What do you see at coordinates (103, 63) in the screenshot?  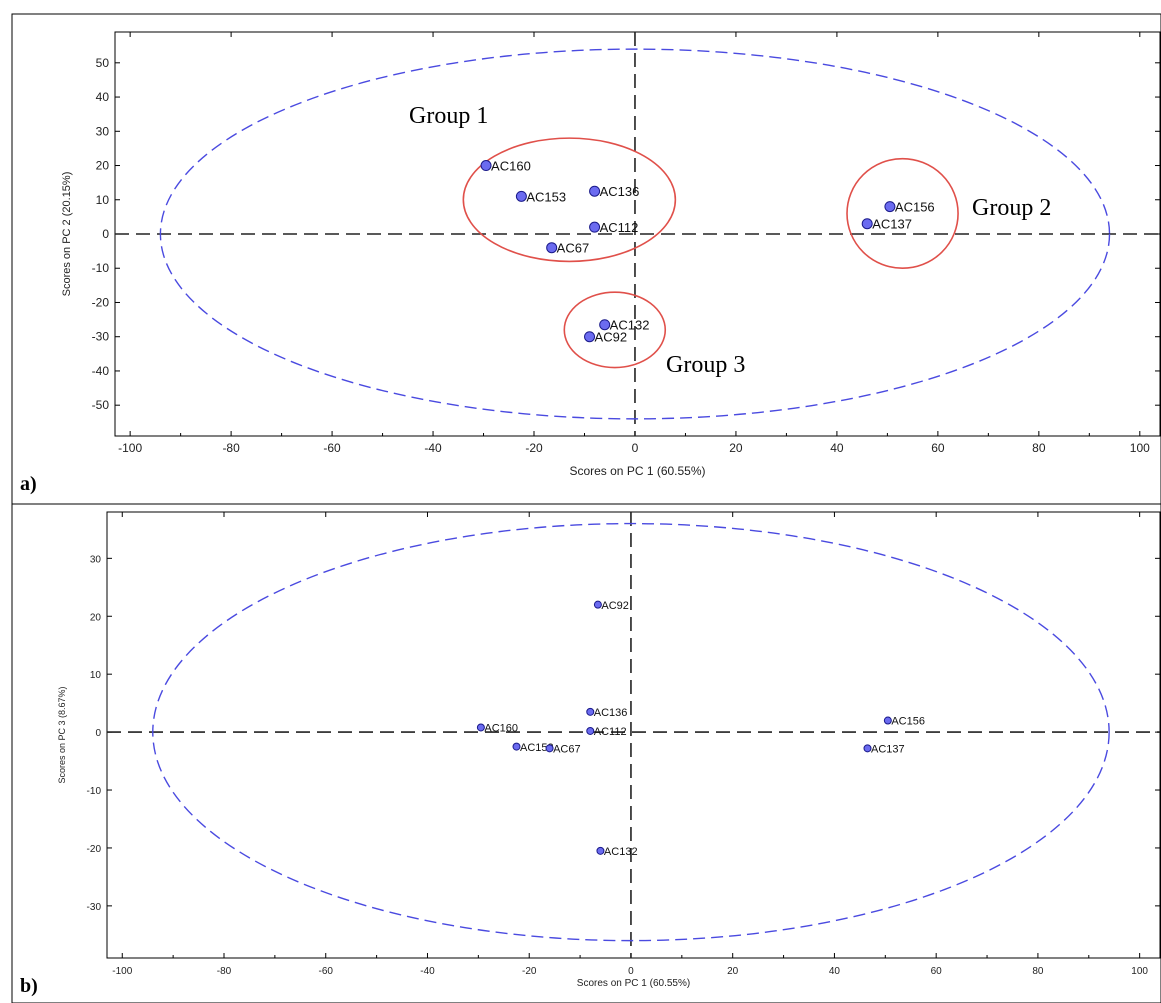 I see `y-tick-label: 50` at bounding box center [103, 63].